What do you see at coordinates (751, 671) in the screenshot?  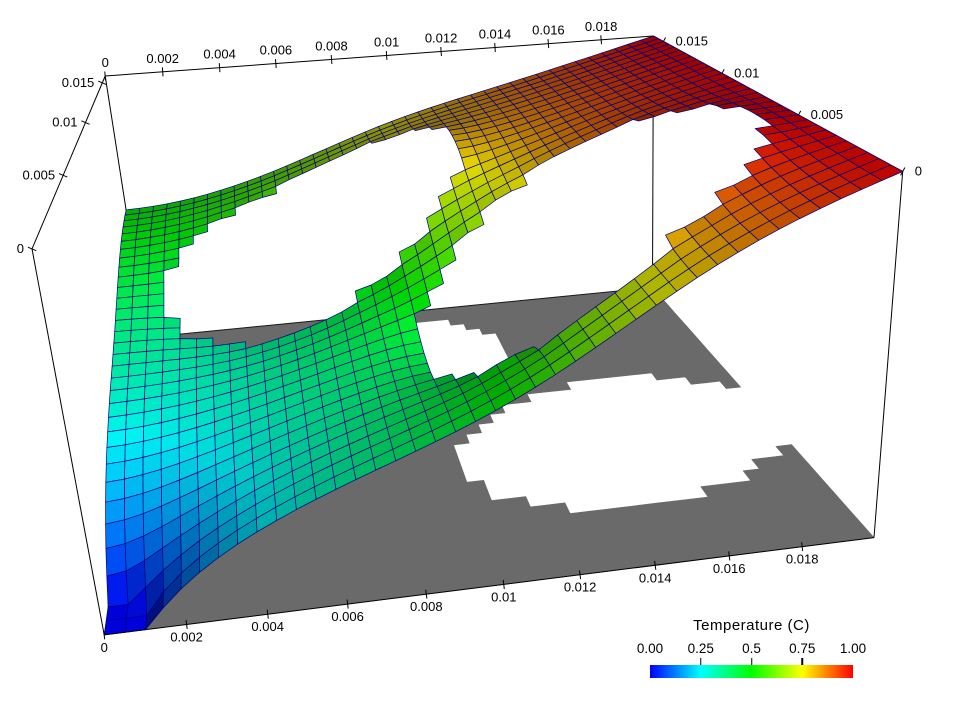 I see `colorbar-gradient` at bounding box center [751, 671].